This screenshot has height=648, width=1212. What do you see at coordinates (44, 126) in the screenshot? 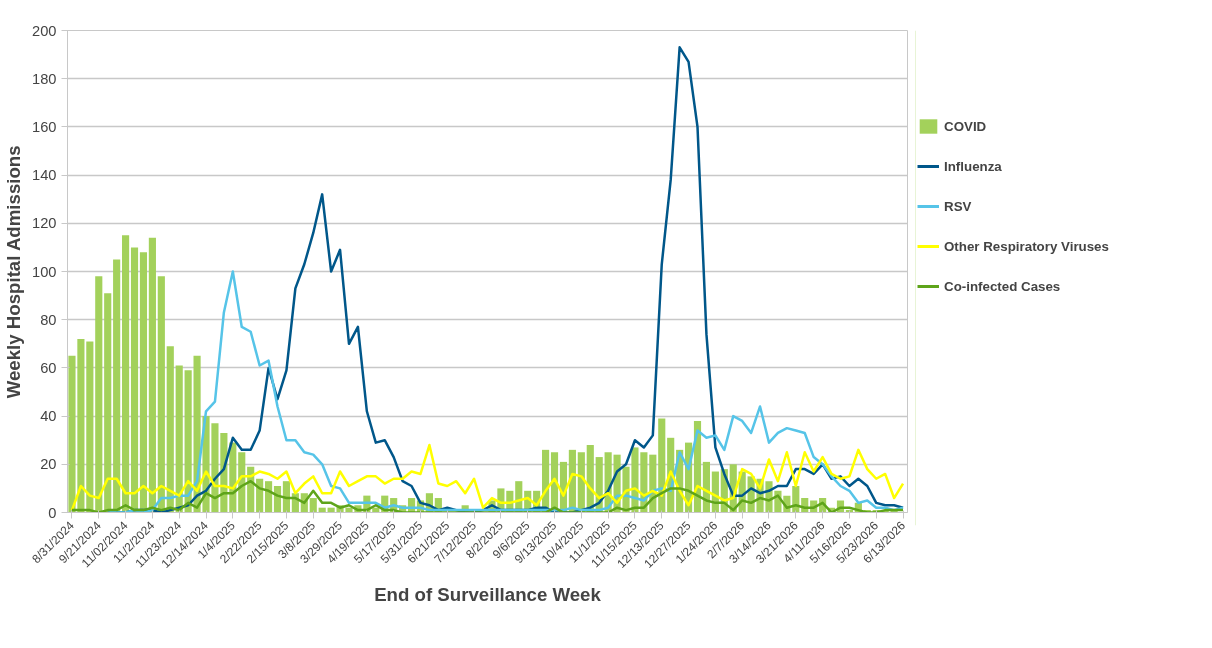
I see `y-tick-label: 160` at bounding box center [44, 126].